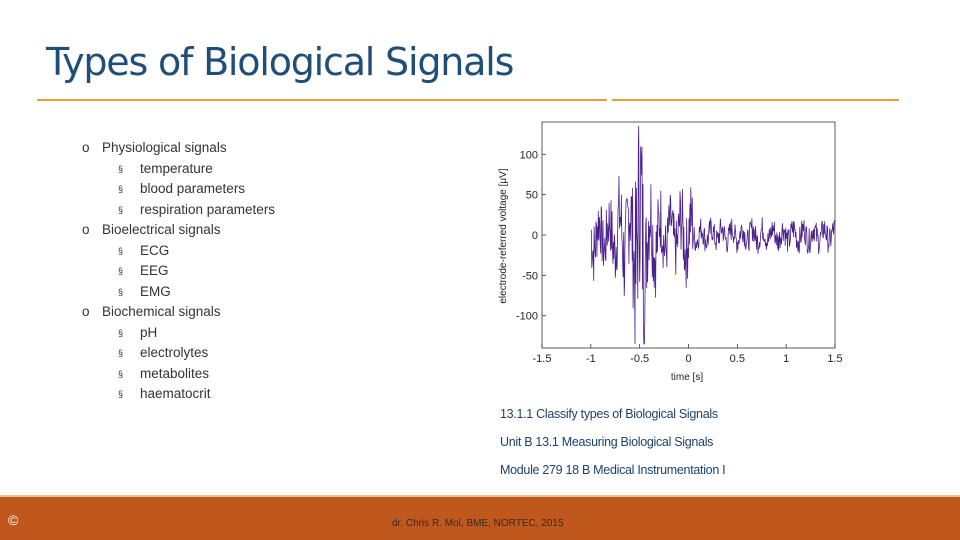  What do you see at coordinates (834, 359) in the screenshot?
I see `chart-x-tick-label: 1.5` at bounding box center [834, 359].